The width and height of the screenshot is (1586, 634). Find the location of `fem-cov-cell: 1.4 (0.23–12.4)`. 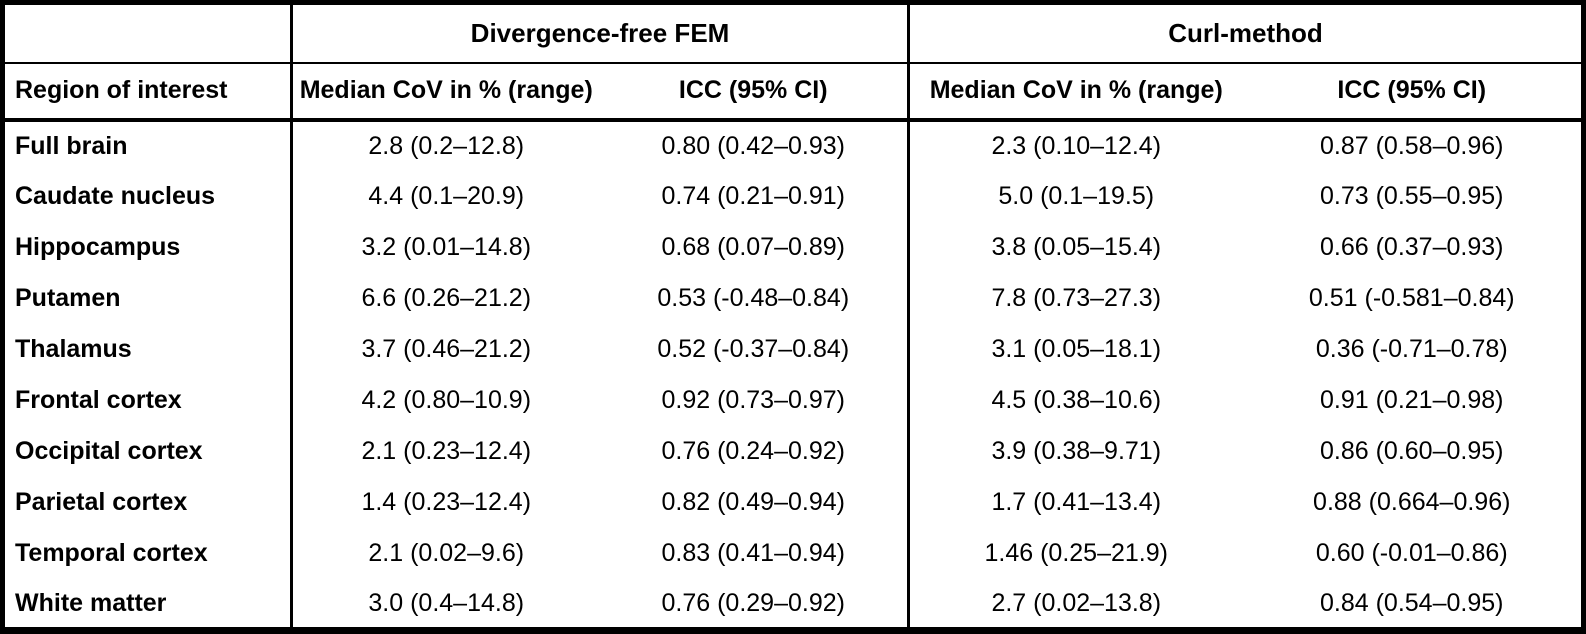

fem-cov-cell: 1.4 (0.23–12.4) is located at coordinates (445, 503).